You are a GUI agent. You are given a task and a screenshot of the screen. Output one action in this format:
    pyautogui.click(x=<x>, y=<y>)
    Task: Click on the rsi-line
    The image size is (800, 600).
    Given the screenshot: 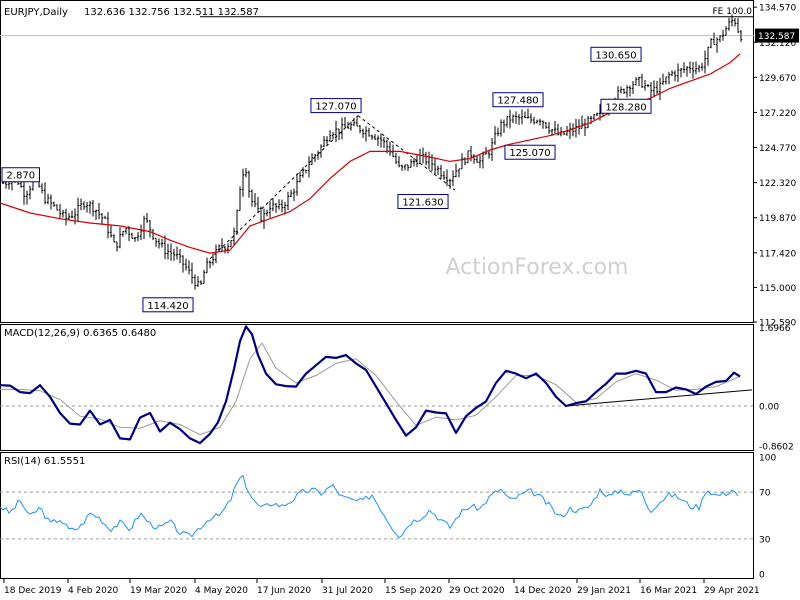 What is the action you would take?
    pyautogui.click(x=369, y=506)
    